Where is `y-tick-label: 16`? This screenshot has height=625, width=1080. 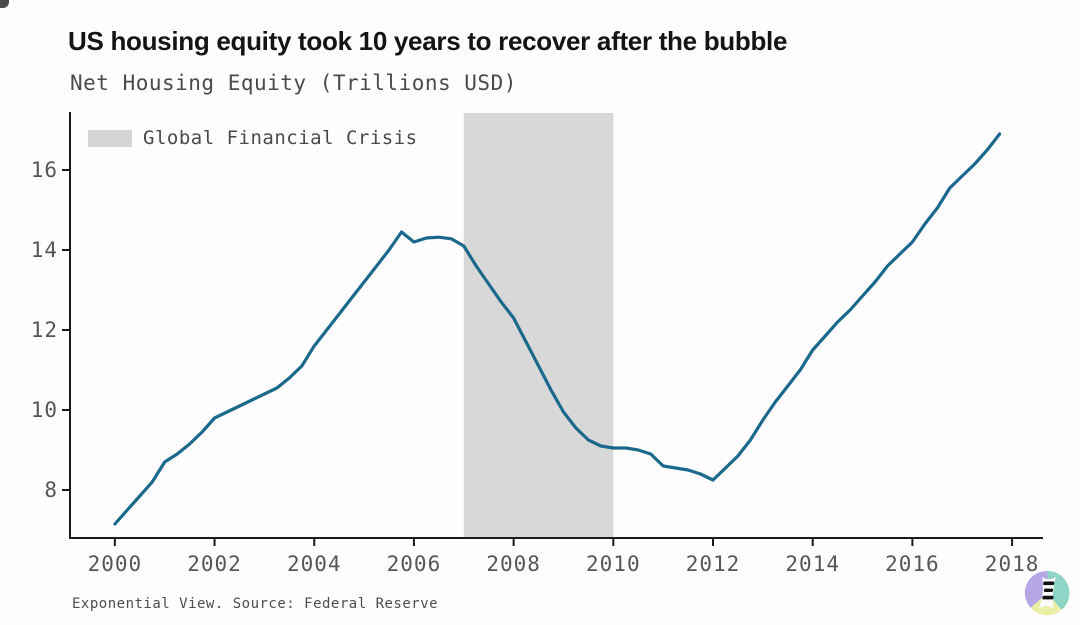
y-tick-label: 16 is located at coordinates (44, 170).